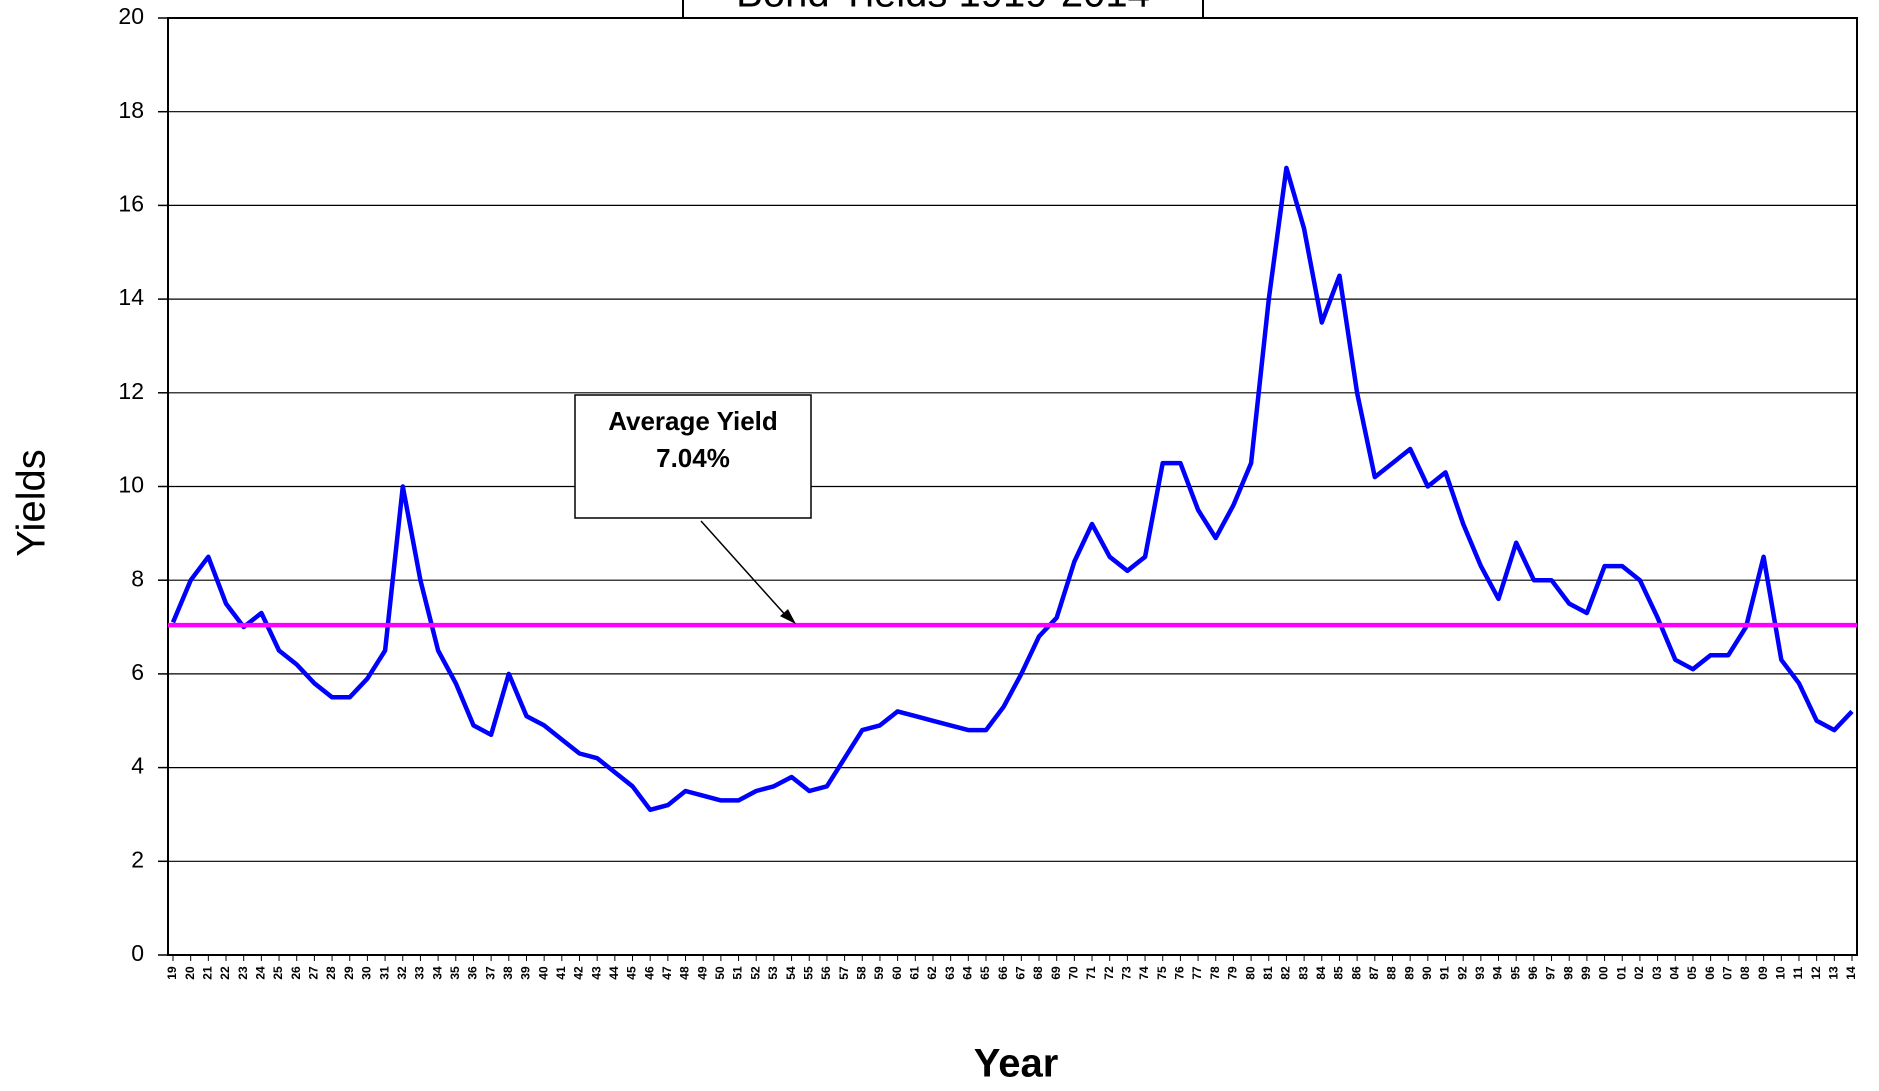 Image resolution: width=1879 pixels, height=1091 pixels. What do you see at coordinates (788, 617) in the screenshot?
I see `arrow-head` at bounding box center [788, 617].